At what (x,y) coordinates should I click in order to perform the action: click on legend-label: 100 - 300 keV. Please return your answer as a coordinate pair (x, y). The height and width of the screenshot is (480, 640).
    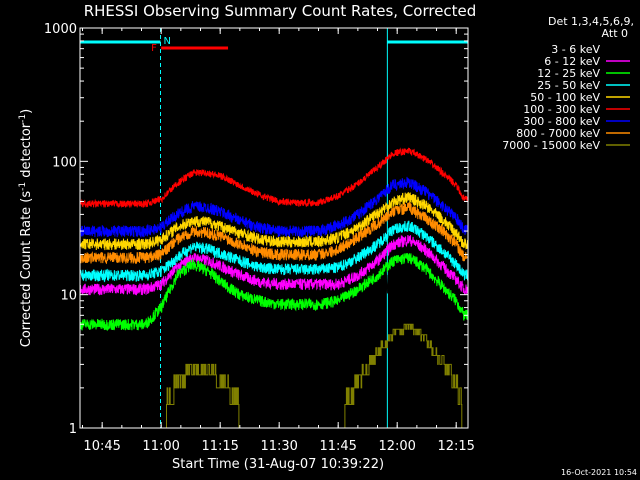
    Looking at the image, I should click on (561, 109).